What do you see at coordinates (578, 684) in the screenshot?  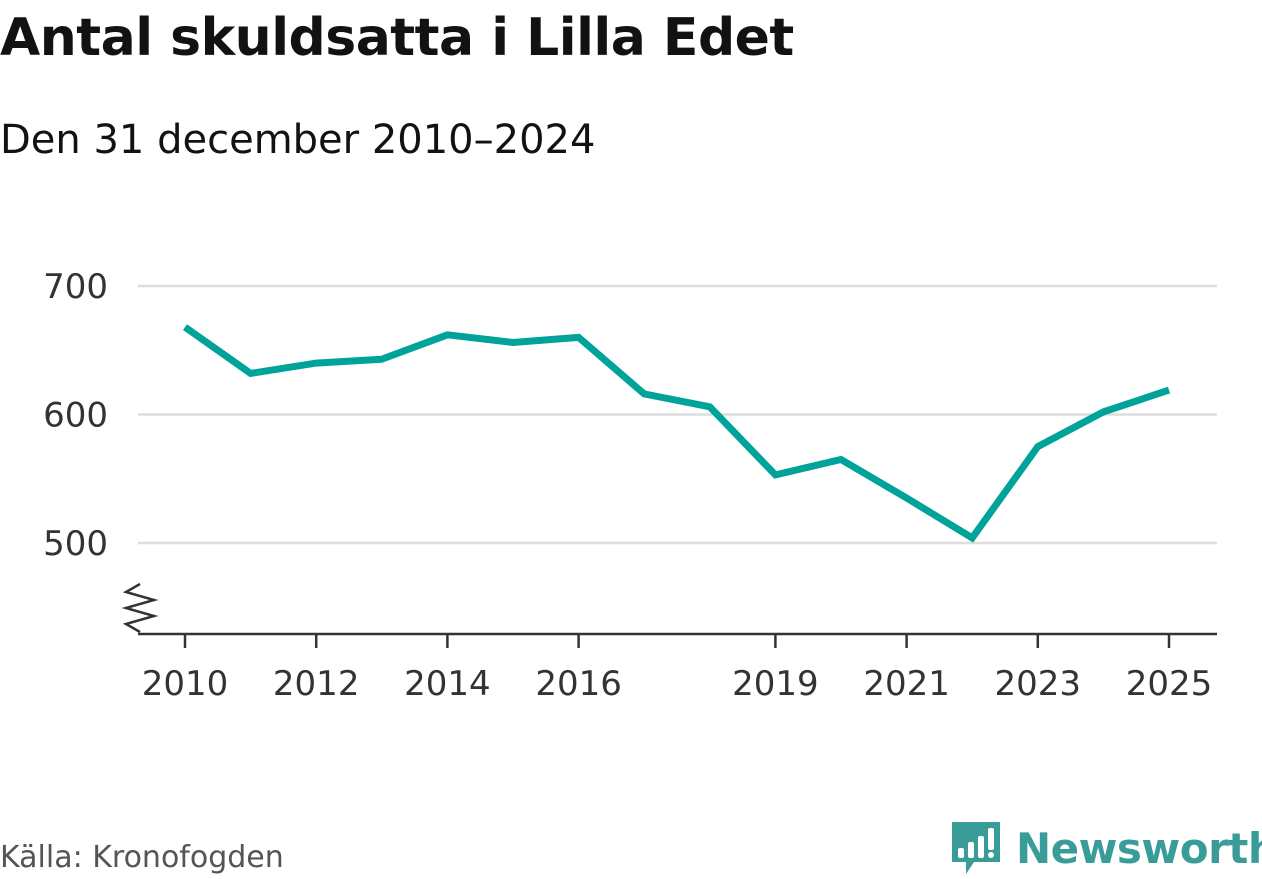 I see `x-tick-label: 2016` at bounding box center [578, 684].